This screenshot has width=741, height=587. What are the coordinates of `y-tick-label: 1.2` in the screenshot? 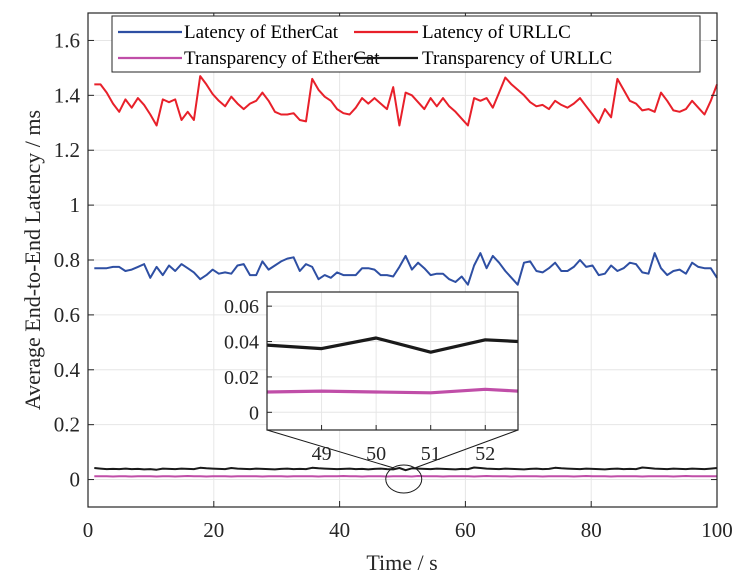 It's located at (67, 150).